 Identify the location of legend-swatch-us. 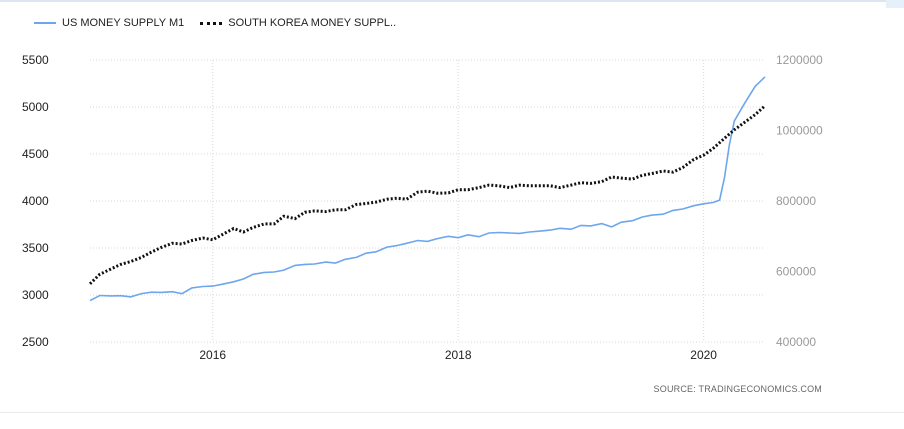
(45, 23).